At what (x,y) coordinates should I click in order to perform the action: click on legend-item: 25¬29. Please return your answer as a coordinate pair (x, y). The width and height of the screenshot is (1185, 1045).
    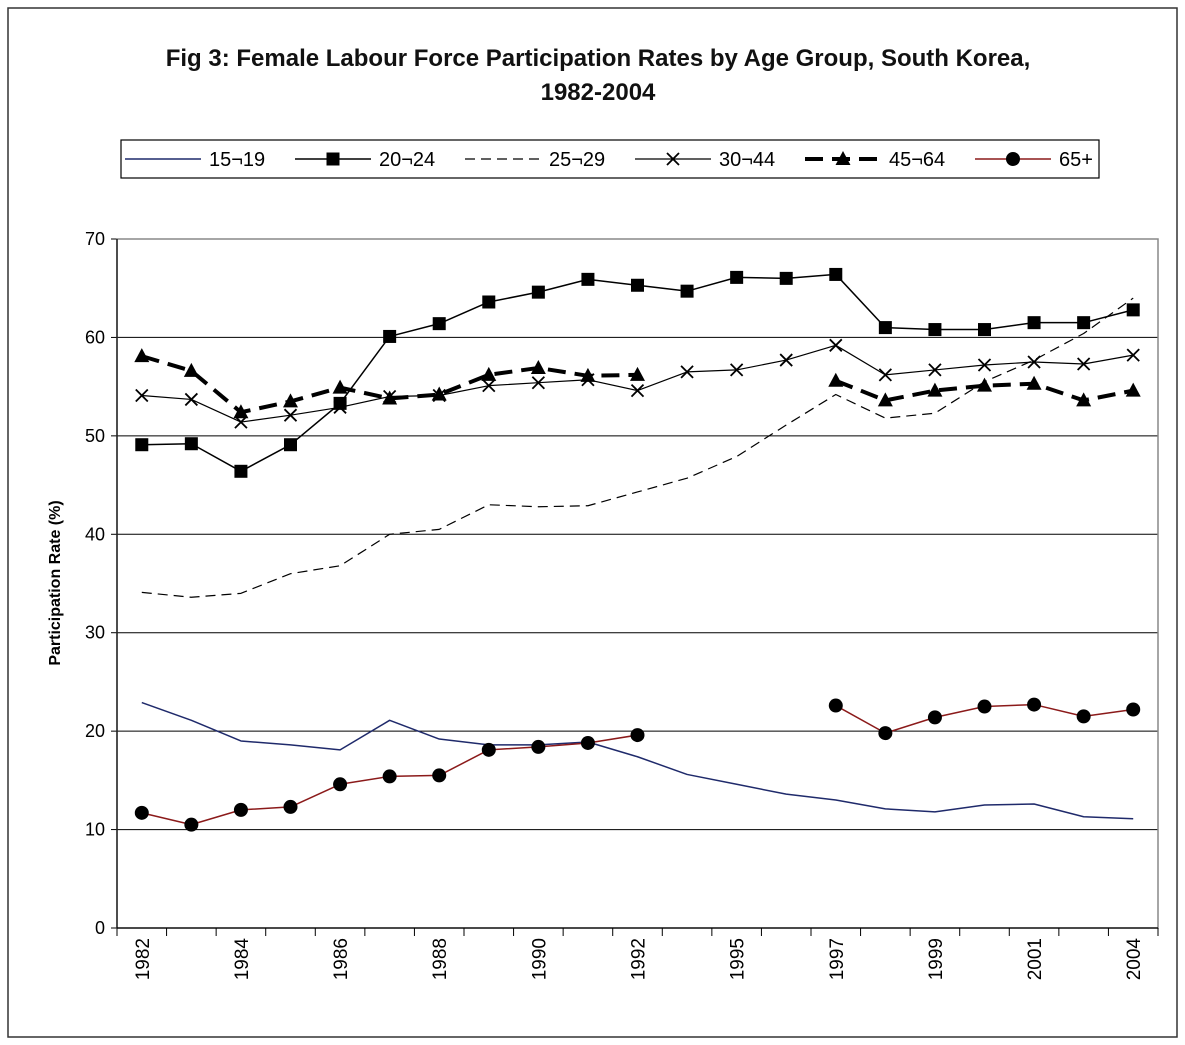
    Looking at the image, I should click on (535, 160).